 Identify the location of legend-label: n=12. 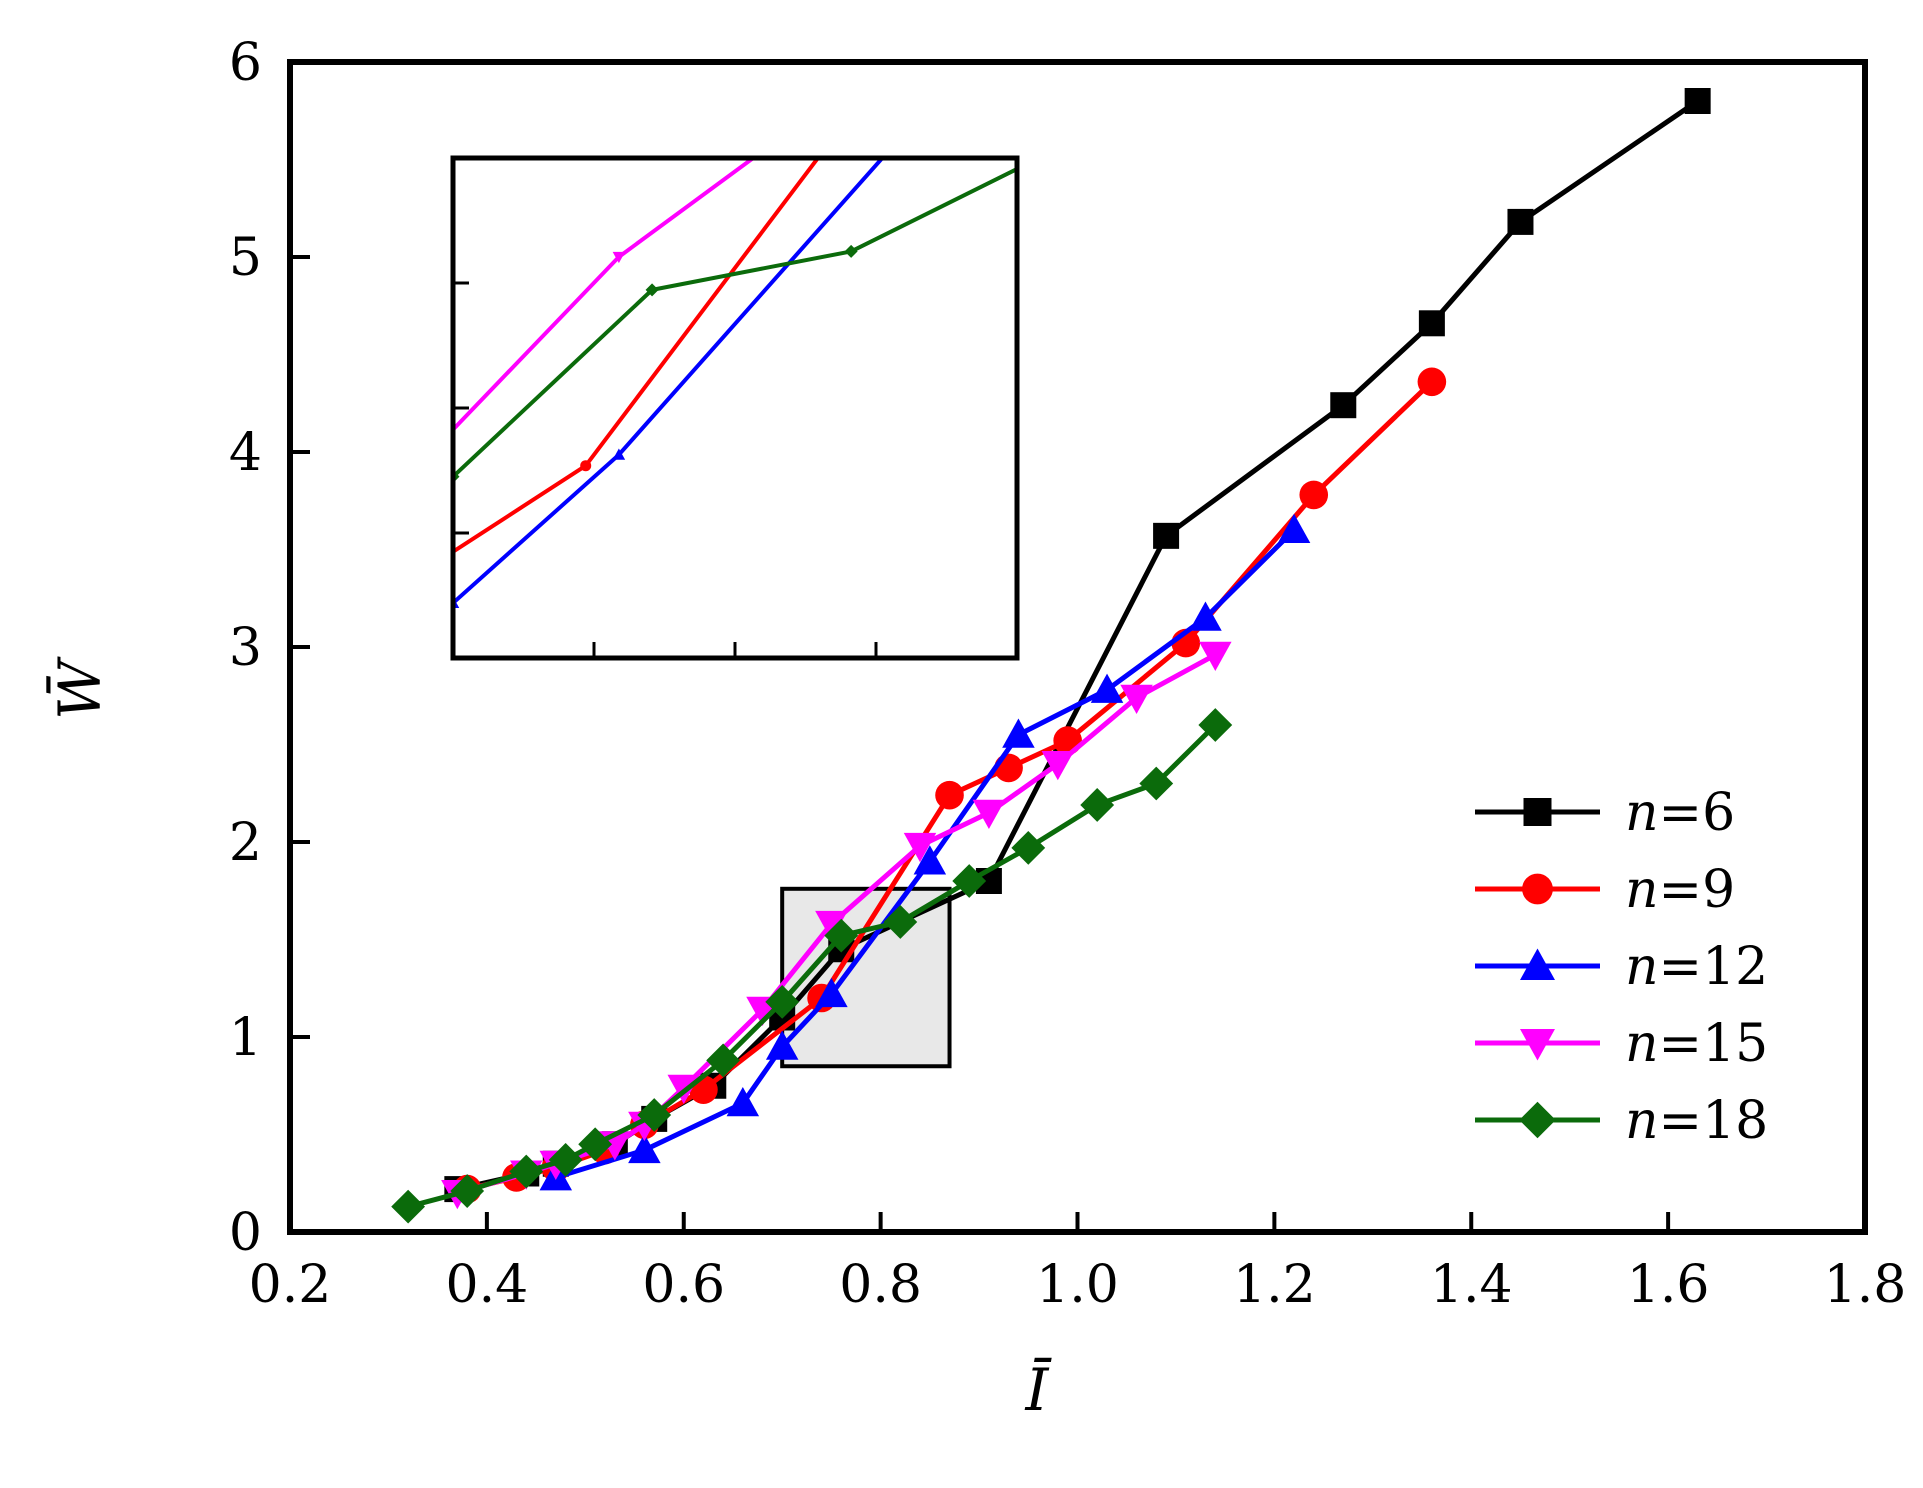
(1696, 967).